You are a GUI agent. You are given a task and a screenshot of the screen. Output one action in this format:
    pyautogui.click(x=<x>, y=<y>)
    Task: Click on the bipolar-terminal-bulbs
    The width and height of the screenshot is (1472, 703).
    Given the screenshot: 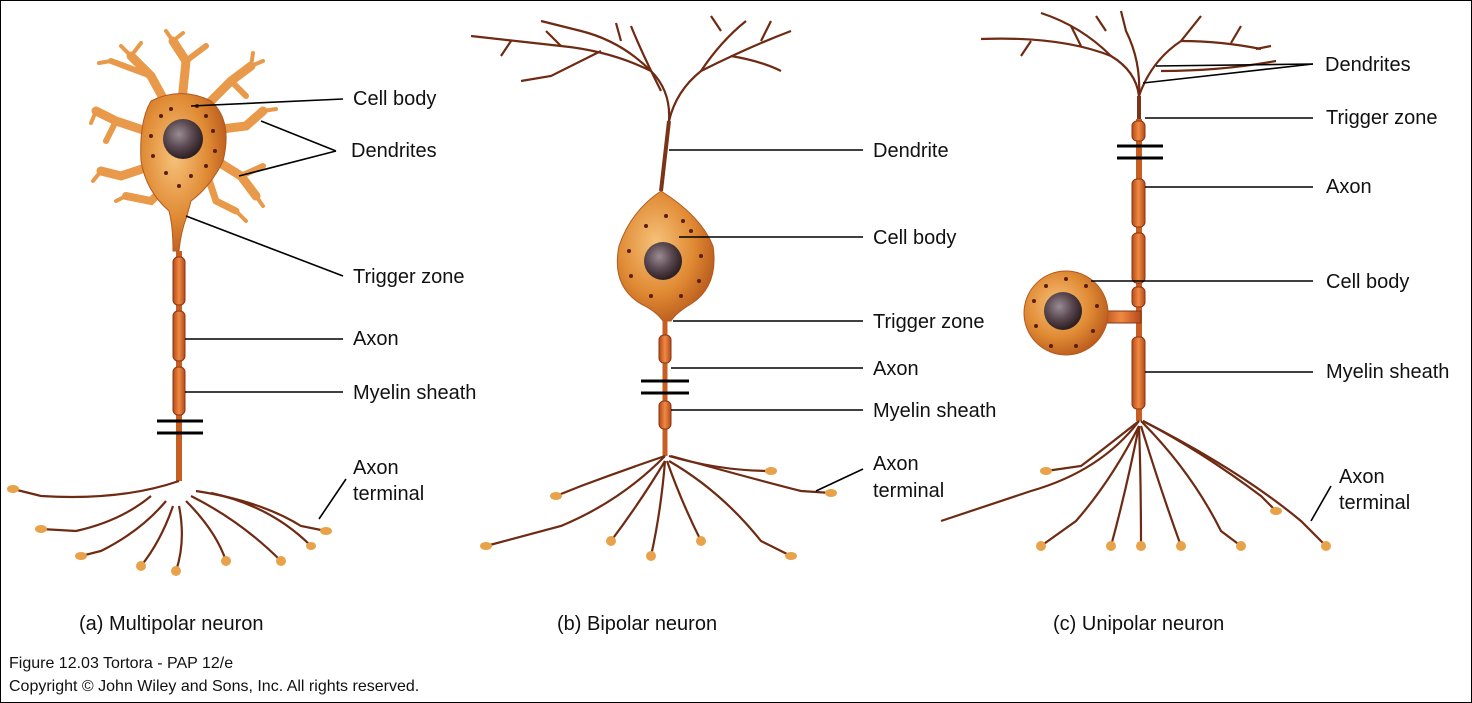 What is the action you would take?
    pyautogui.click(x=658, y=514)
    